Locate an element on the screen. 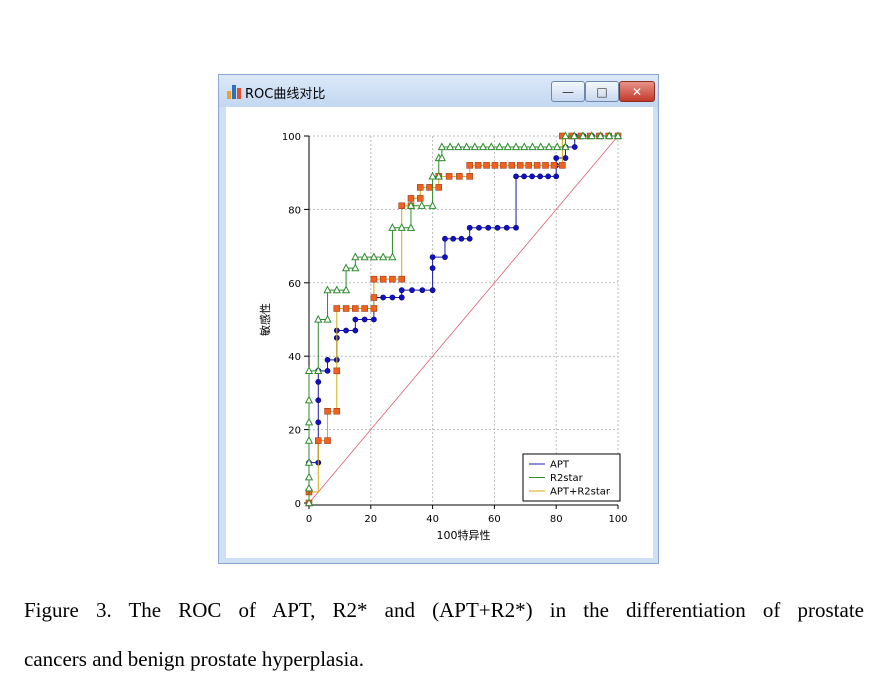  maximize-button: □ is located at coordinates (602, 91).